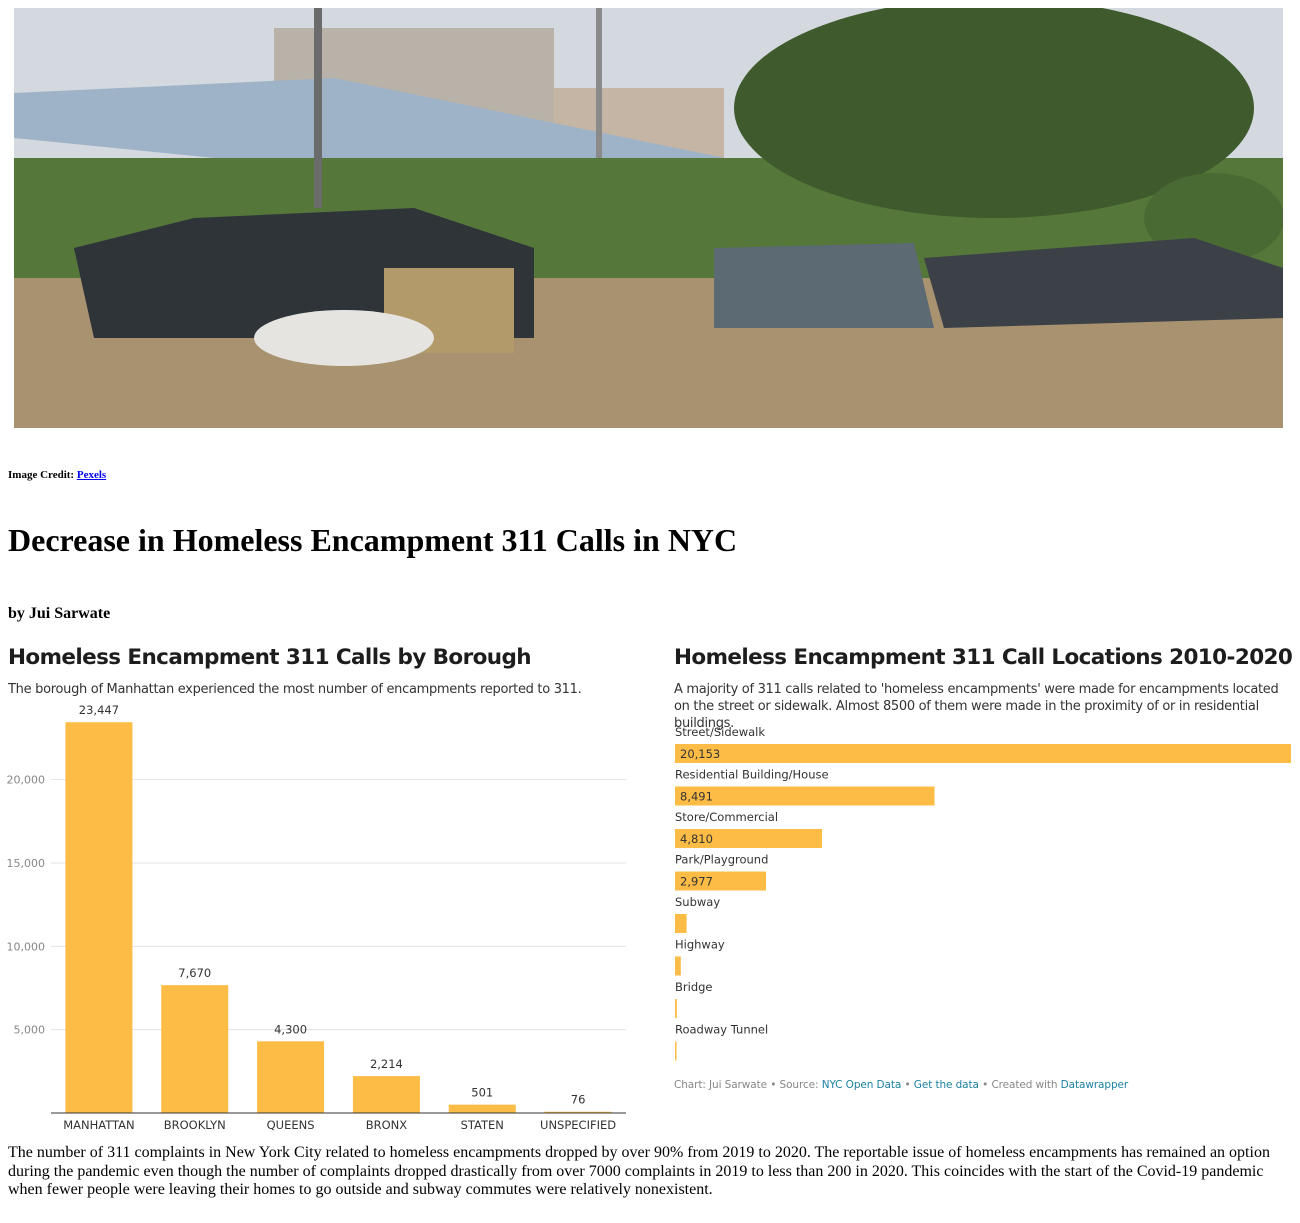 Image resolution: width=1300 pixels, height=1223 pixels. Describe the element at coordinates (291, 1125) in the screenshot. I see `x-tick-label: QUEENS` at that location.